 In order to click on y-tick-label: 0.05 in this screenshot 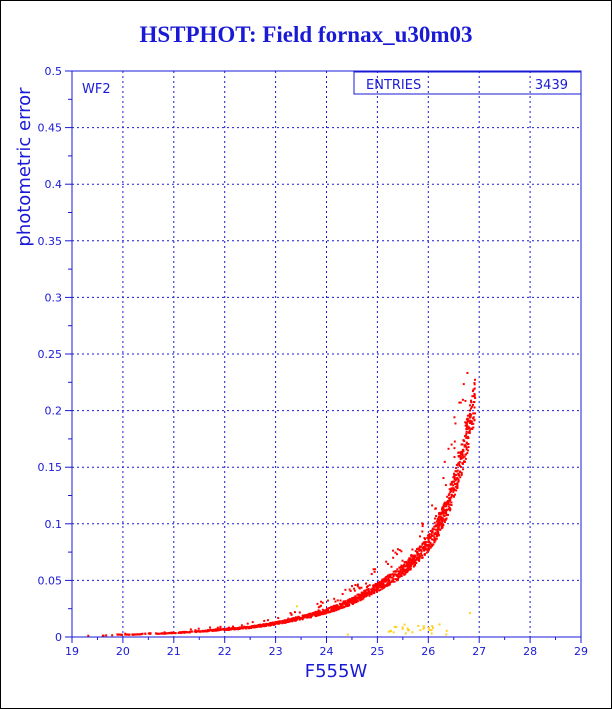, I will do `click(50, 580)`.